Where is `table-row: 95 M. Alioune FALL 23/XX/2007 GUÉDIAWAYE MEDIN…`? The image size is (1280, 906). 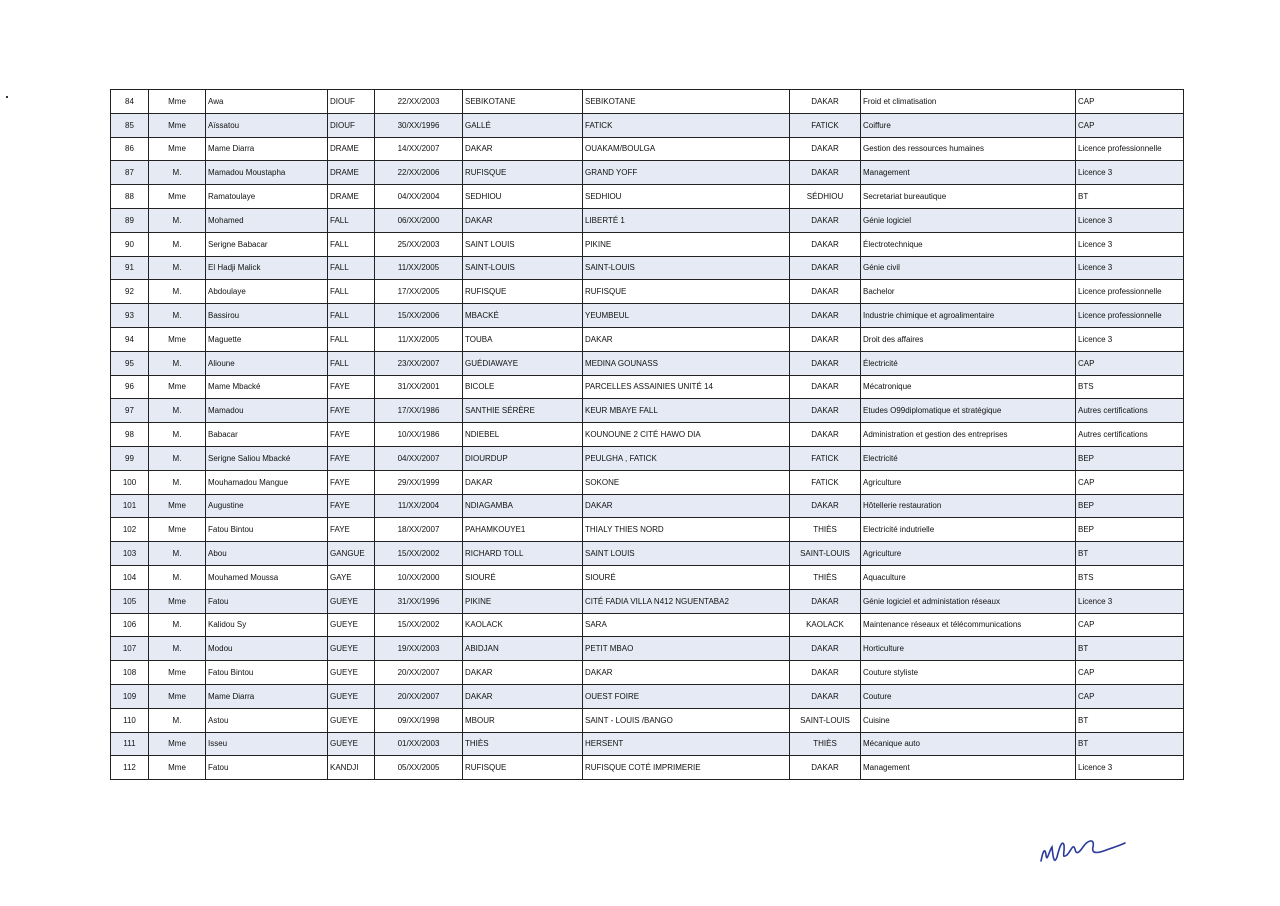
table-row: 95 M. Alioune FALL 23/XX/2007 GUÉDIAWAYE MEDIN… is located at coordinates (647, 363).